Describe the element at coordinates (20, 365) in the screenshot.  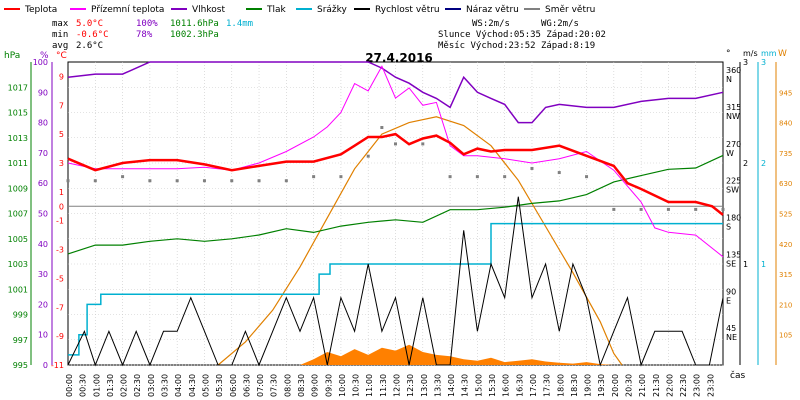
I see `tick-hpa-11: 995` at that location.